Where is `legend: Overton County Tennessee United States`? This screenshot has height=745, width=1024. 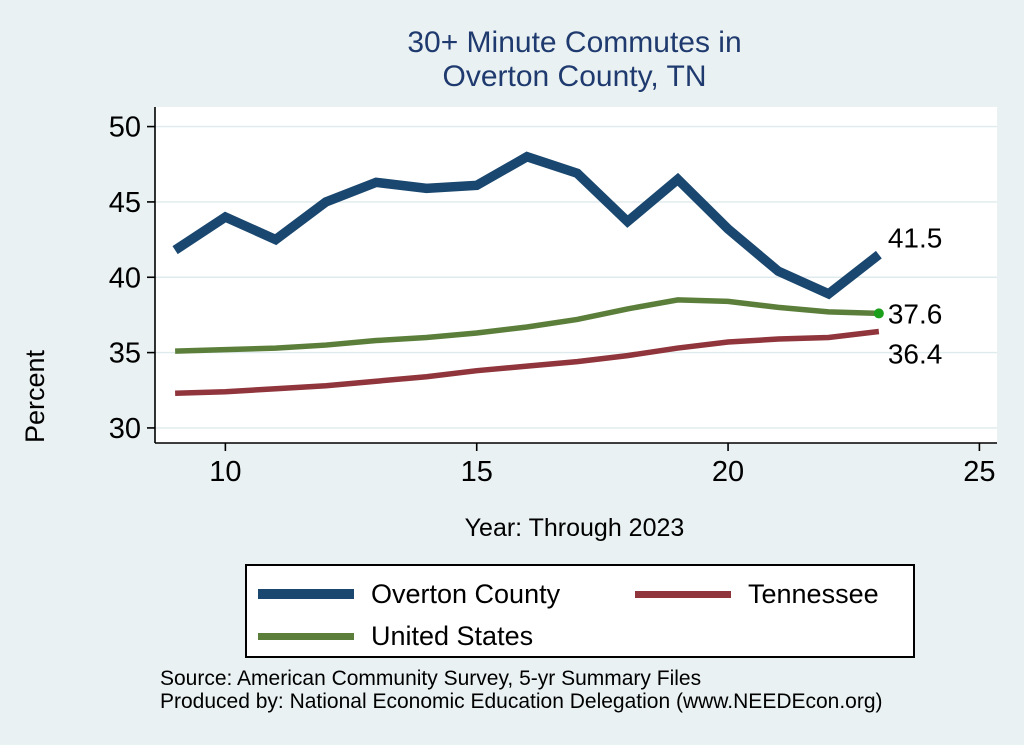
legend: Overton County Tennessee United States is located at coordinates (580, 611).